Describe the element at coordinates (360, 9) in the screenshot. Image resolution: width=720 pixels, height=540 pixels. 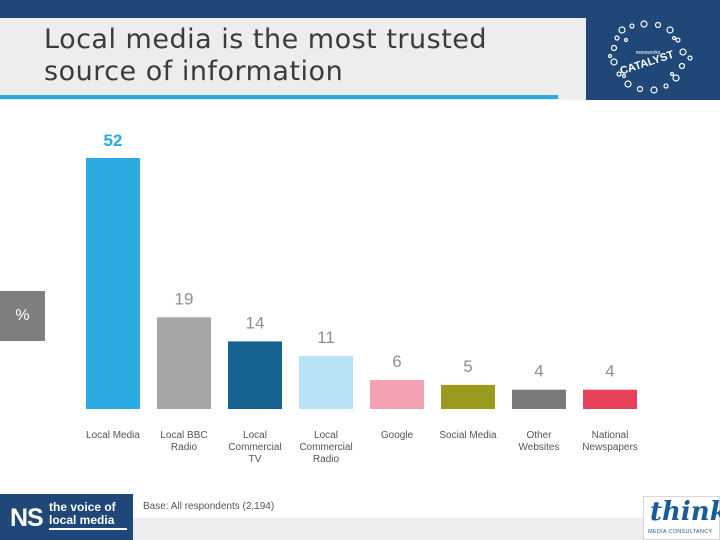
I see `header-top-band` at that location.